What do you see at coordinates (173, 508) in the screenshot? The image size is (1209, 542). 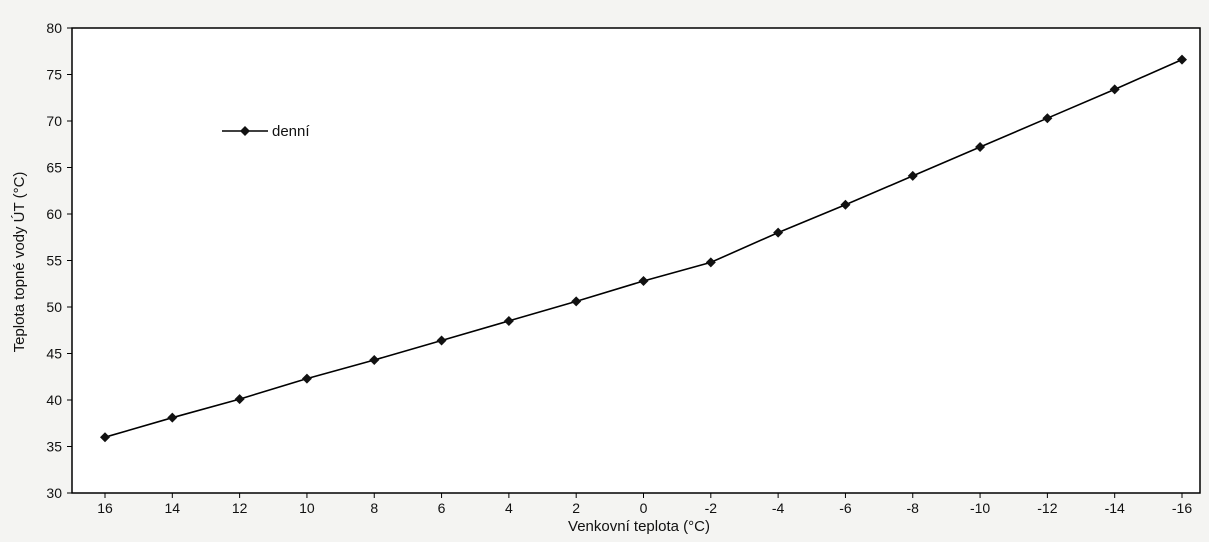 I see `x-tick-label: 14` at bounding box center [173, 508].